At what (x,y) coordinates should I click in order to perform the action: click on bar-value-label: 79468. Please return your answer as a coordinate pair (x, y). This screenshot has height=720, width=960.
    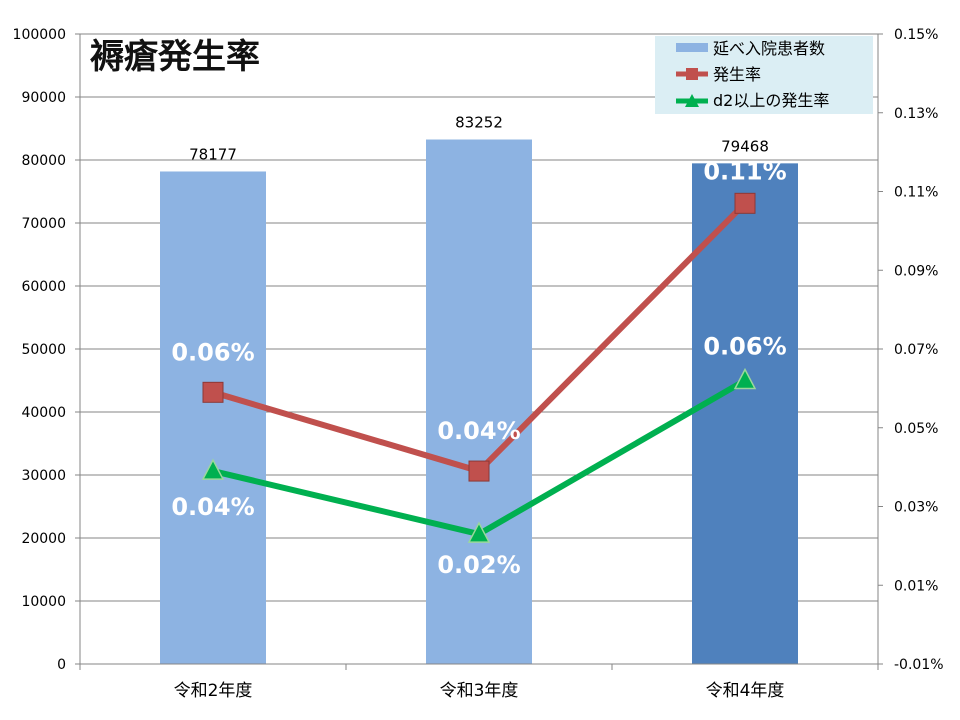
    Looking at the image, I should click on (745, 146).